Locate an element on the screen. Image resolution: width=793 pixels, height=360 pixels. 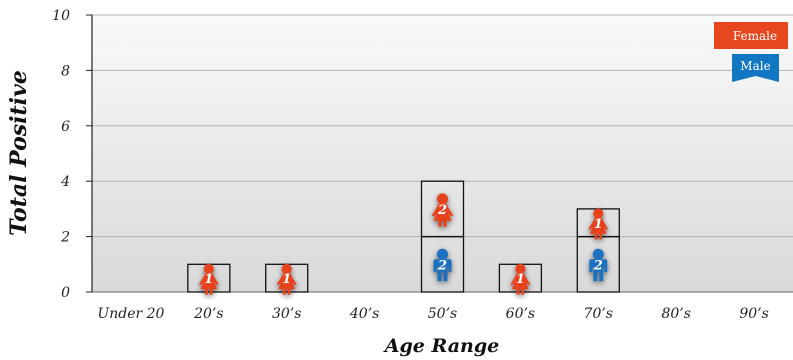
x-tick-labels: Under 20 20’s 30’s 40’s 50’s 60’s 70’s 80’s 90’s is located at coordinates (432, 314).